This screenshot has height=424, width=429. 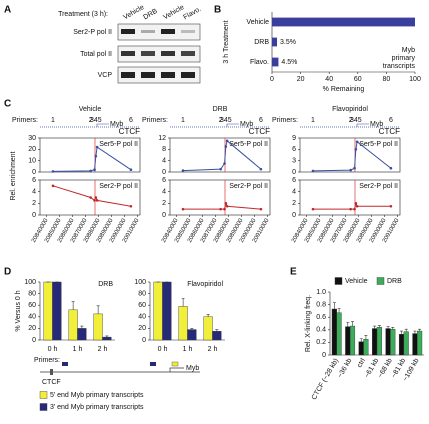 What do you see at coordinates (32, 161) in the screenshot?
I see `y-tick-label: 10` at bounding box center [32, 161].